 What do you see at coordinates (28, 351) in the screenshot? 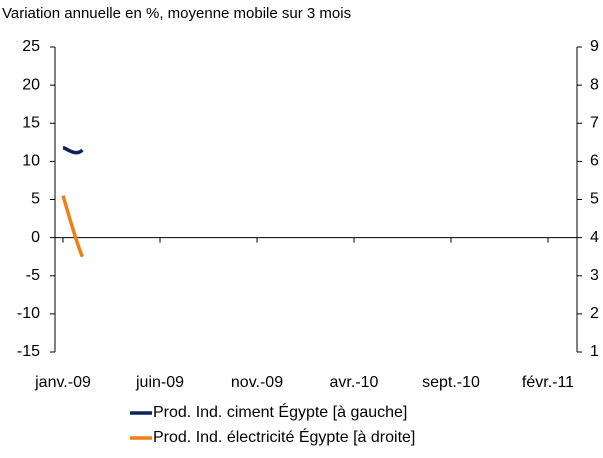
I see `y-tick-label: -15` at bounding box center [28, 351].